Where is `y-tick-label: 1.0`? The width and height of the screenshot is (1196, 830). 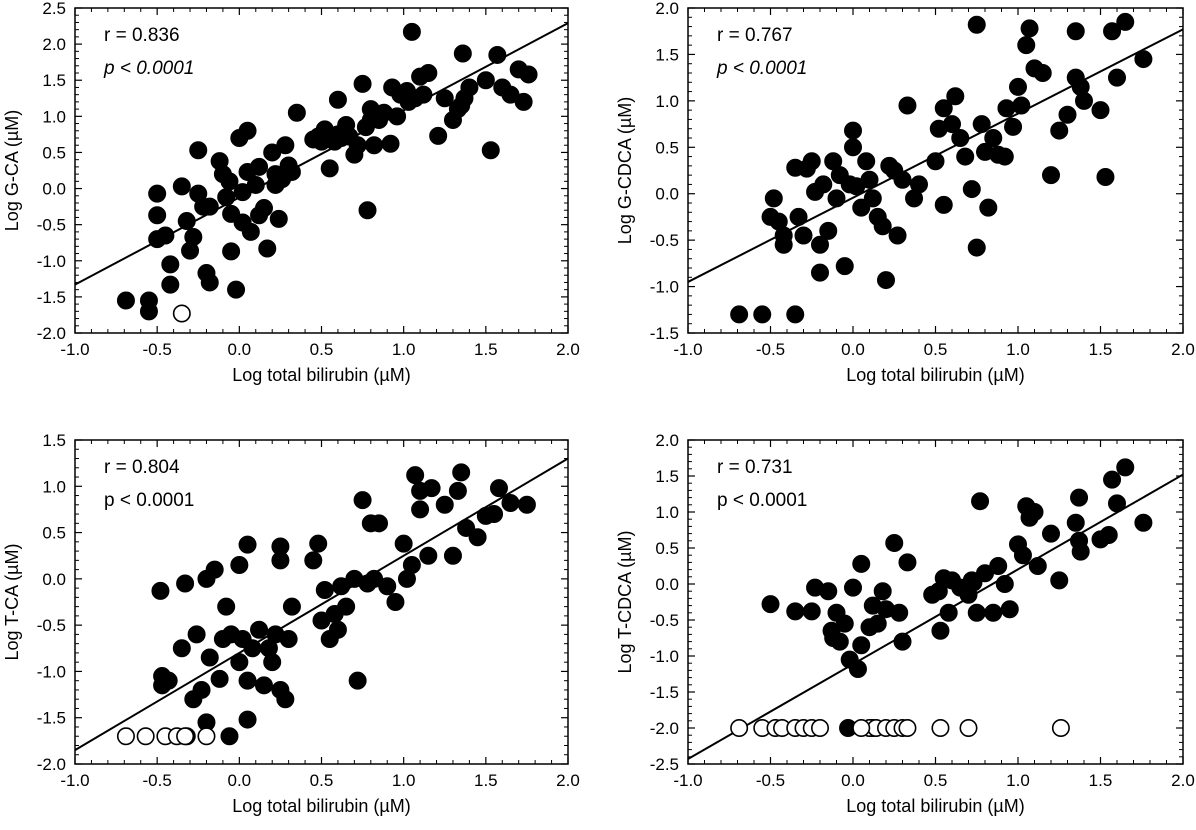
y-tick-label: 1.0 is located at coordinates (667, 512).